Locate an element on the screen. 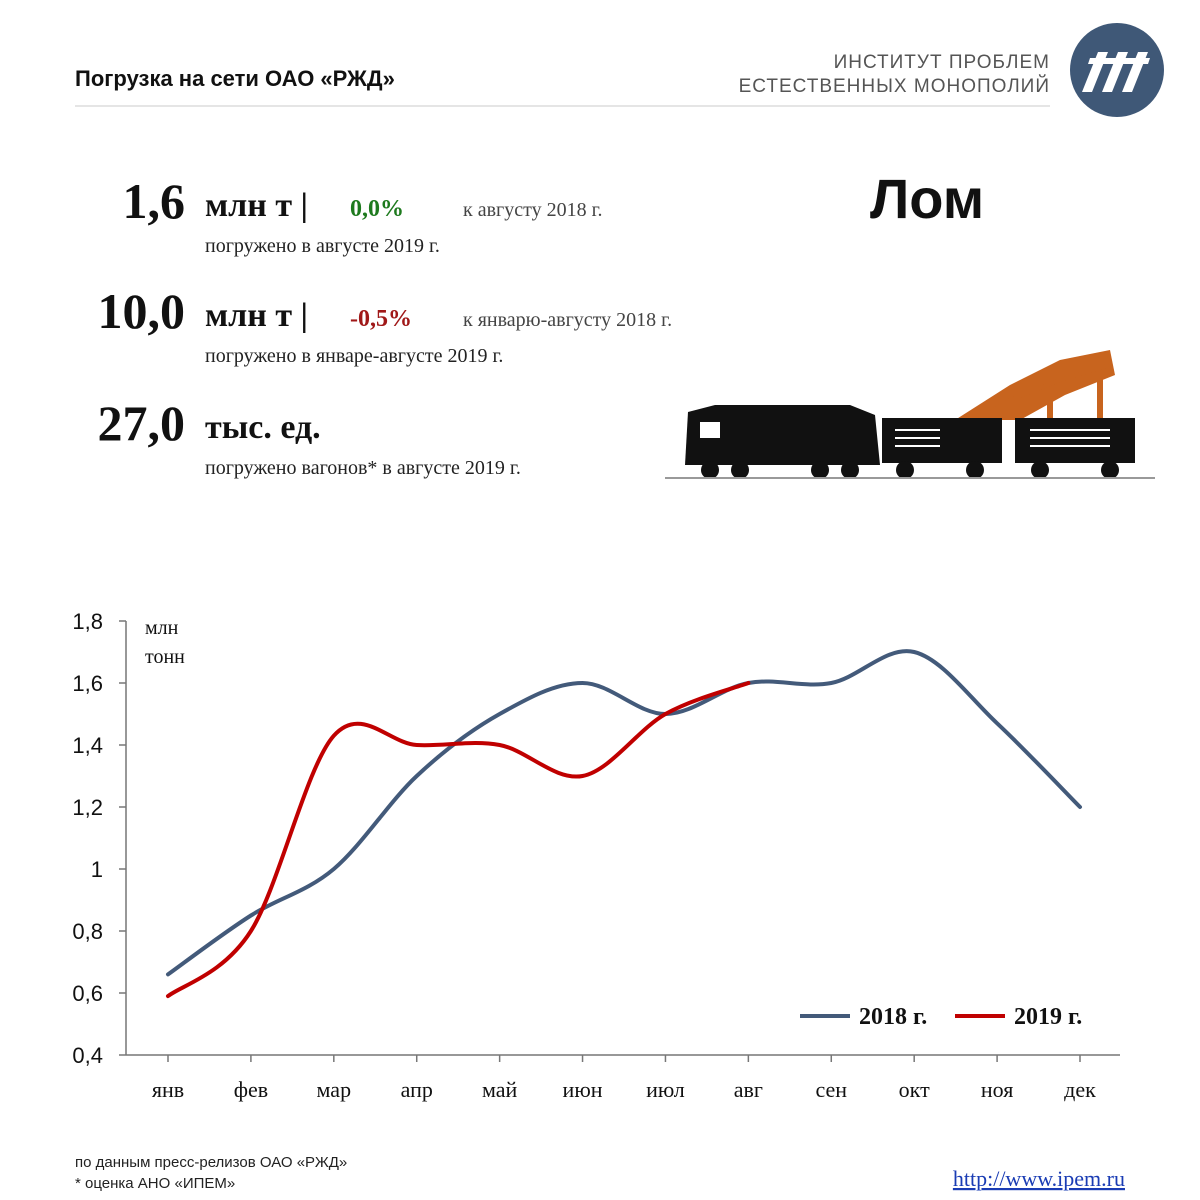 Image resolution: width=1200 pixels, height=1200 pixels. x-tick-label: фев is located at coordinates (251, 1089).